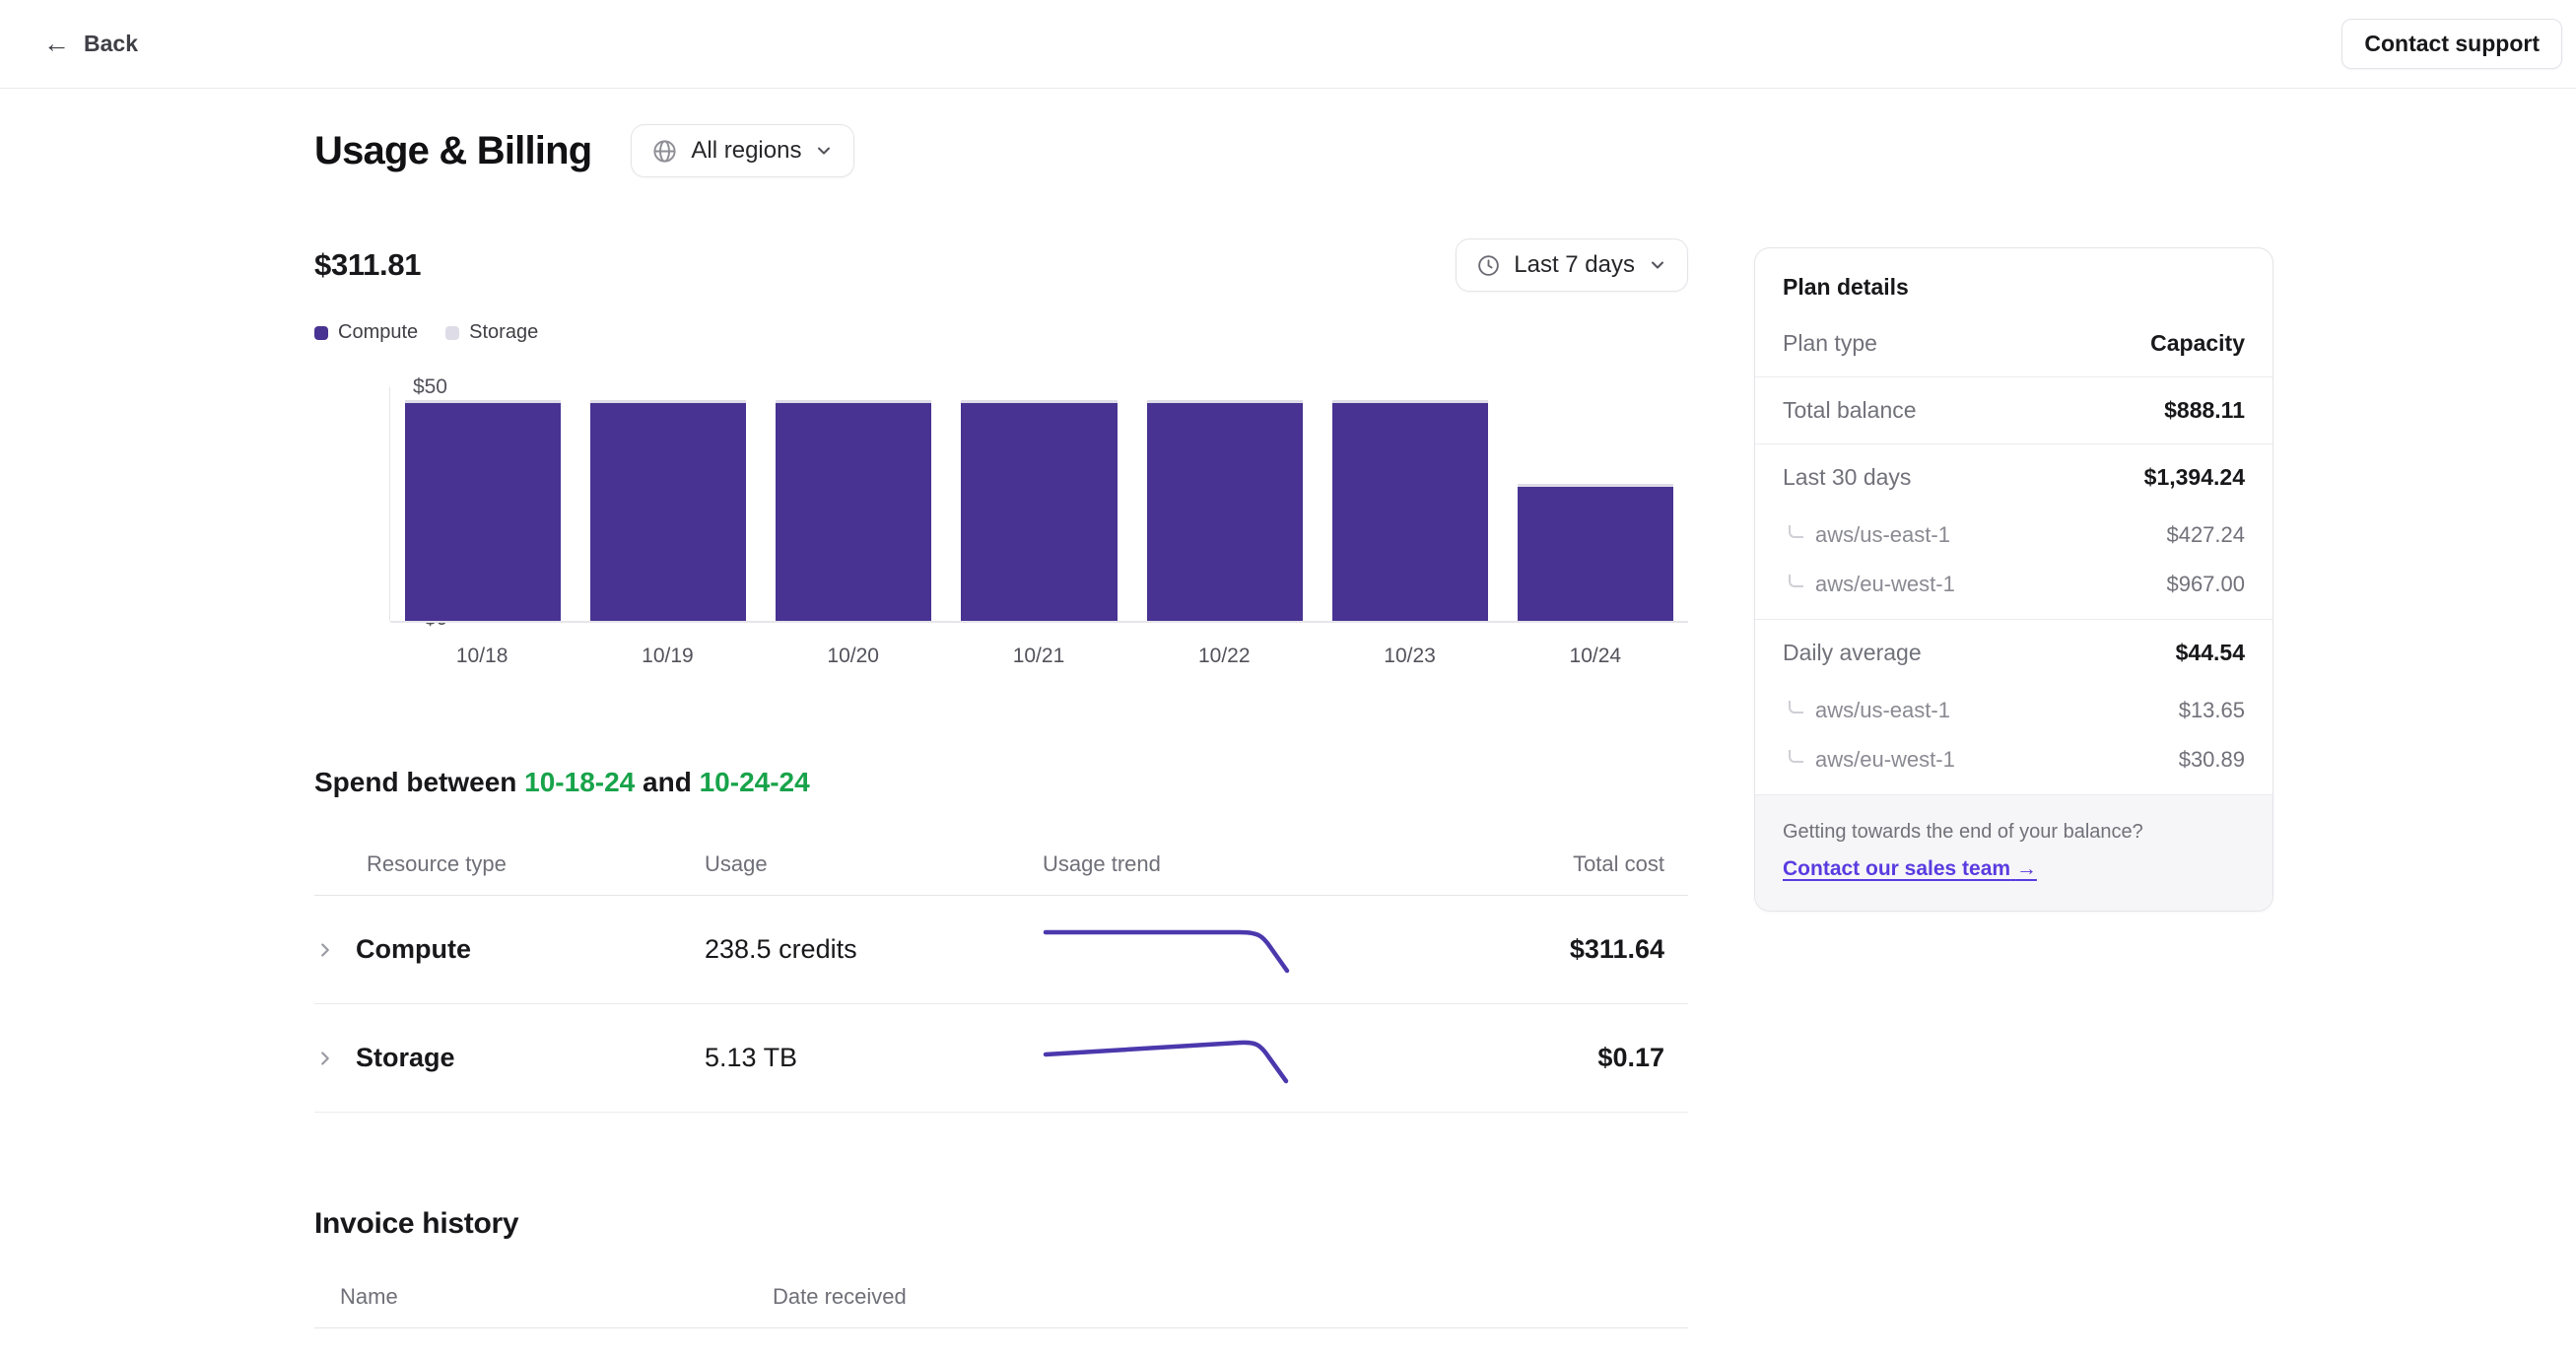 Image resolution: width=2576 pixels, height=1358 pixels. What do you see at coordinates (2026, 868) in the screenshot?
I see `arrow-right-icon: →` at bounding box center [2026, 868].